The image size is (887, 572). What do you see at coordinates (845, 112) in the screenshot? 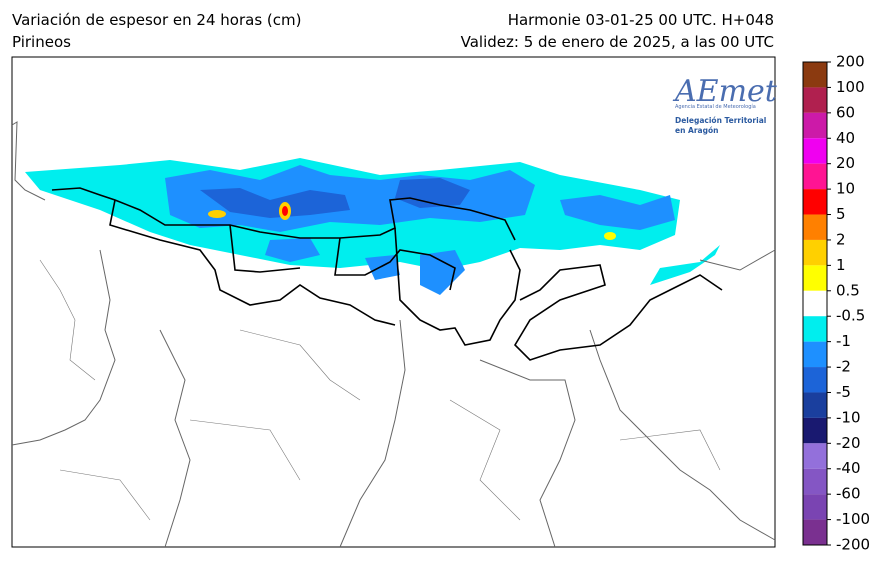
I see `colorbar-label: 60` at bounding box center [845, 112].